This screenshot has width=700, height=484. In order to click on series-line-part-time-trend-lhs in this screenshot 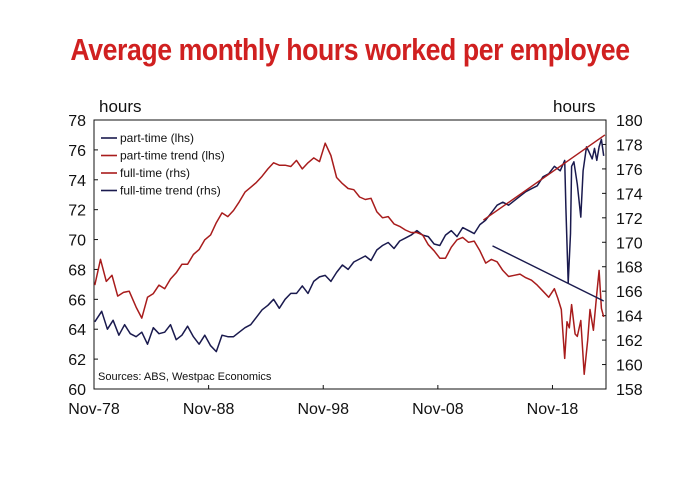, I will do `click(544, 177)`.